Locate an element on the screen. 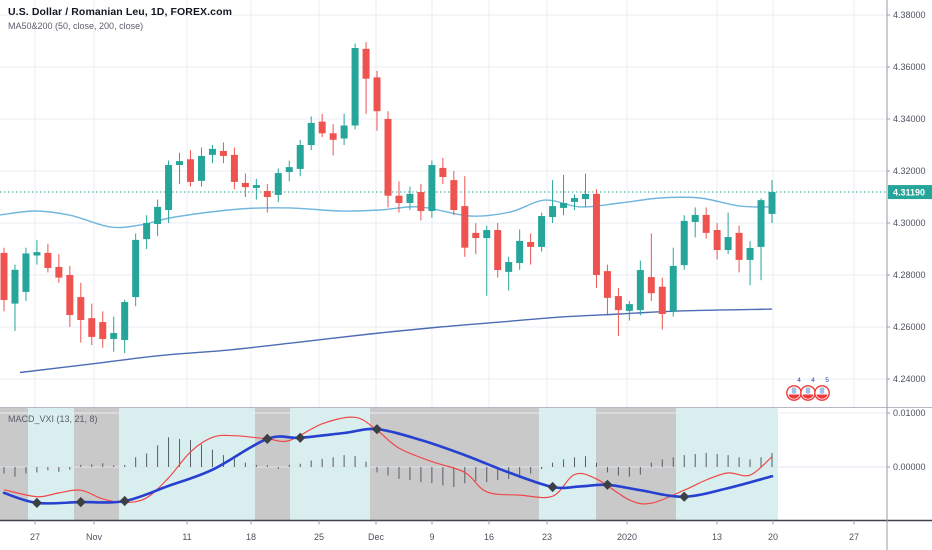 Image resolution: width=932 pixels, height=550 pixels. idea-markers: 4 4 5 is located at coordinates (808, 389).